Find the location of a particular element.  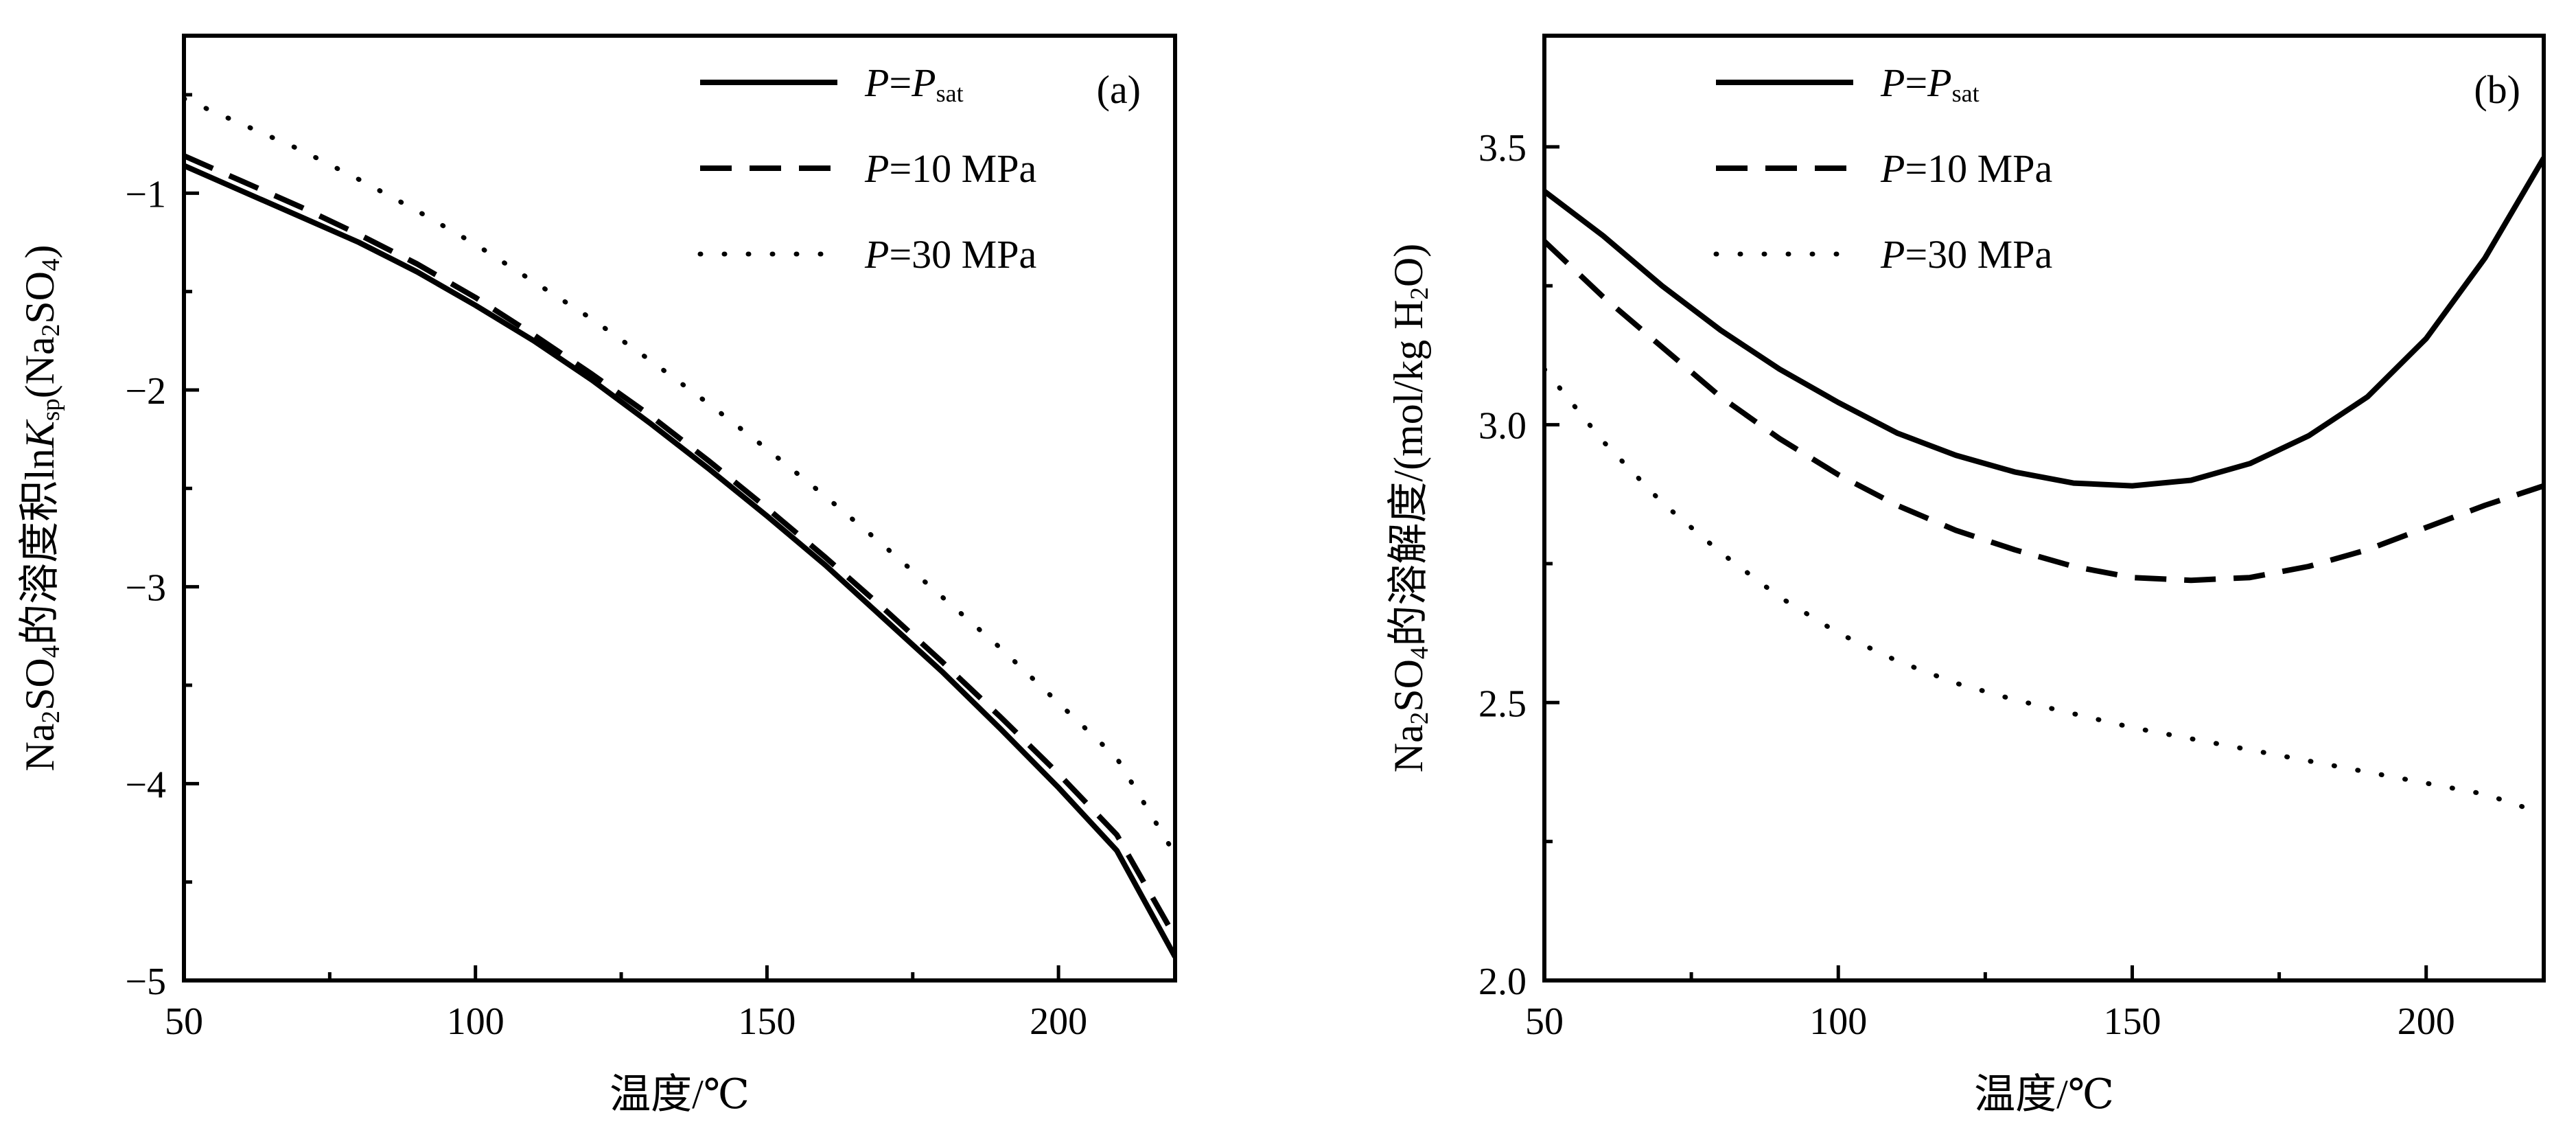

label-part: ) is located at coordinates (39, 252).